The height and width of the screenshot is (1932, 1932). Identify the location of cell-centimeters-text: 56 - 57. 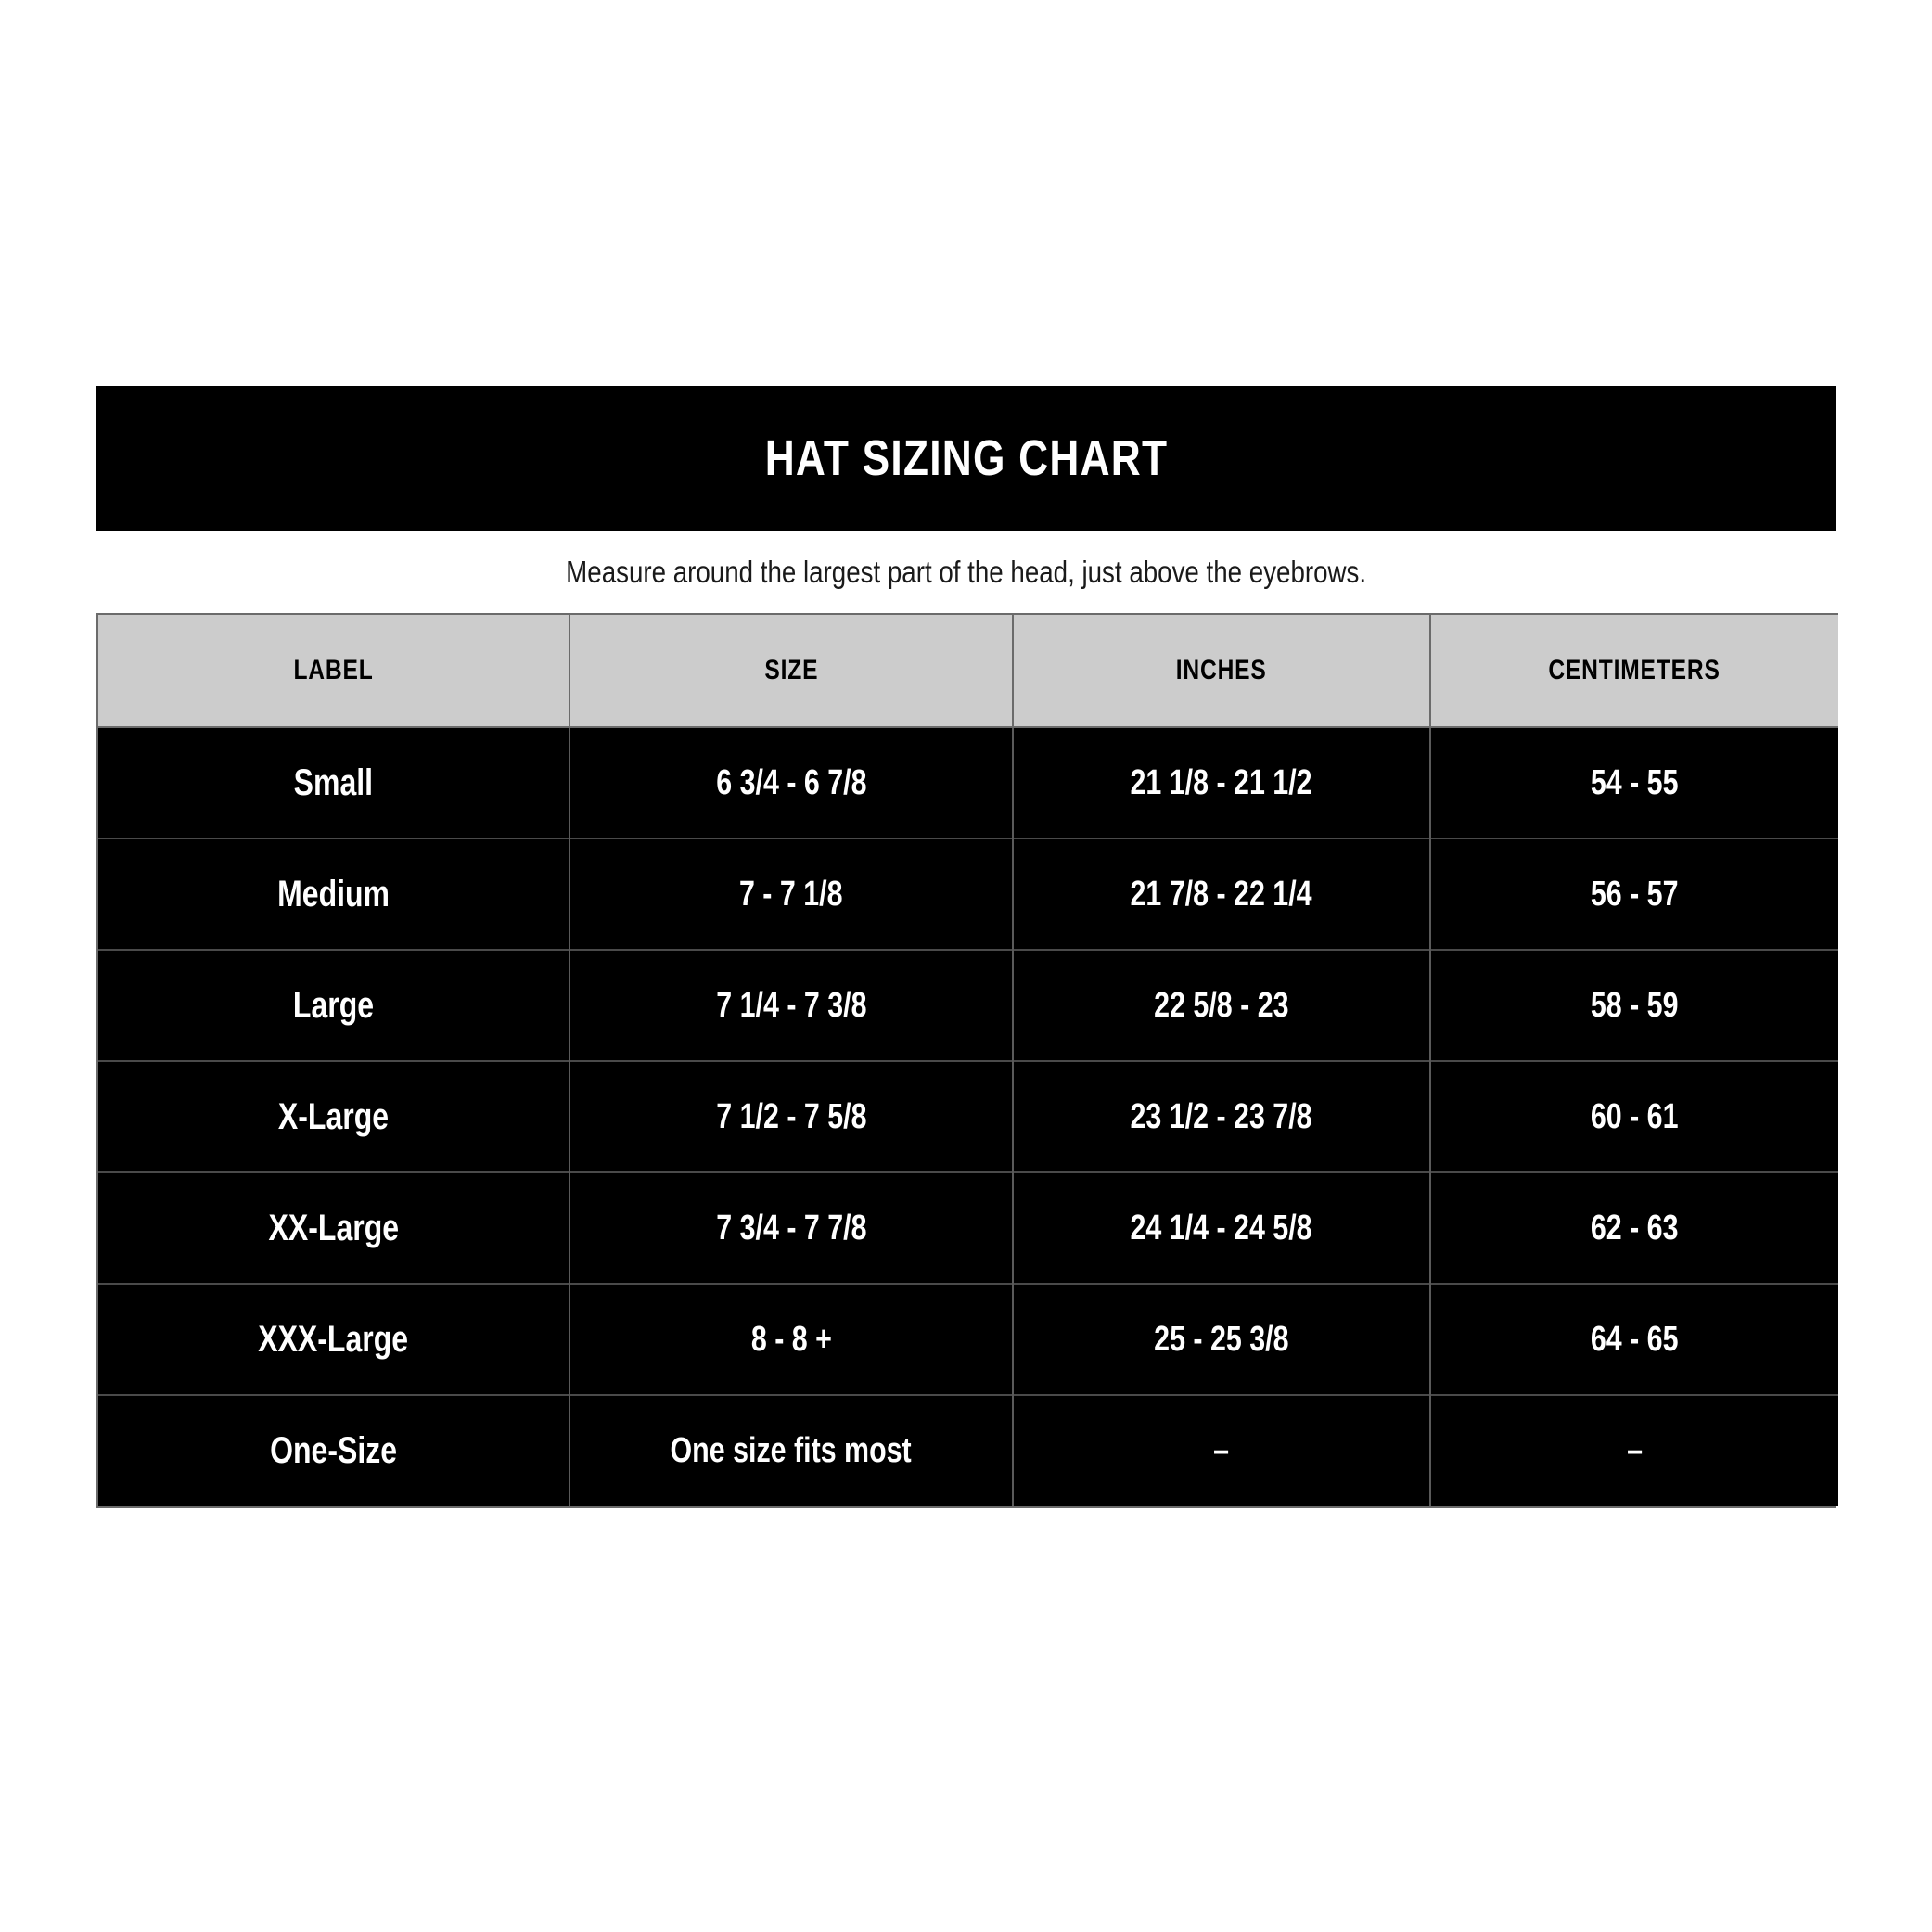
(1635, 894).